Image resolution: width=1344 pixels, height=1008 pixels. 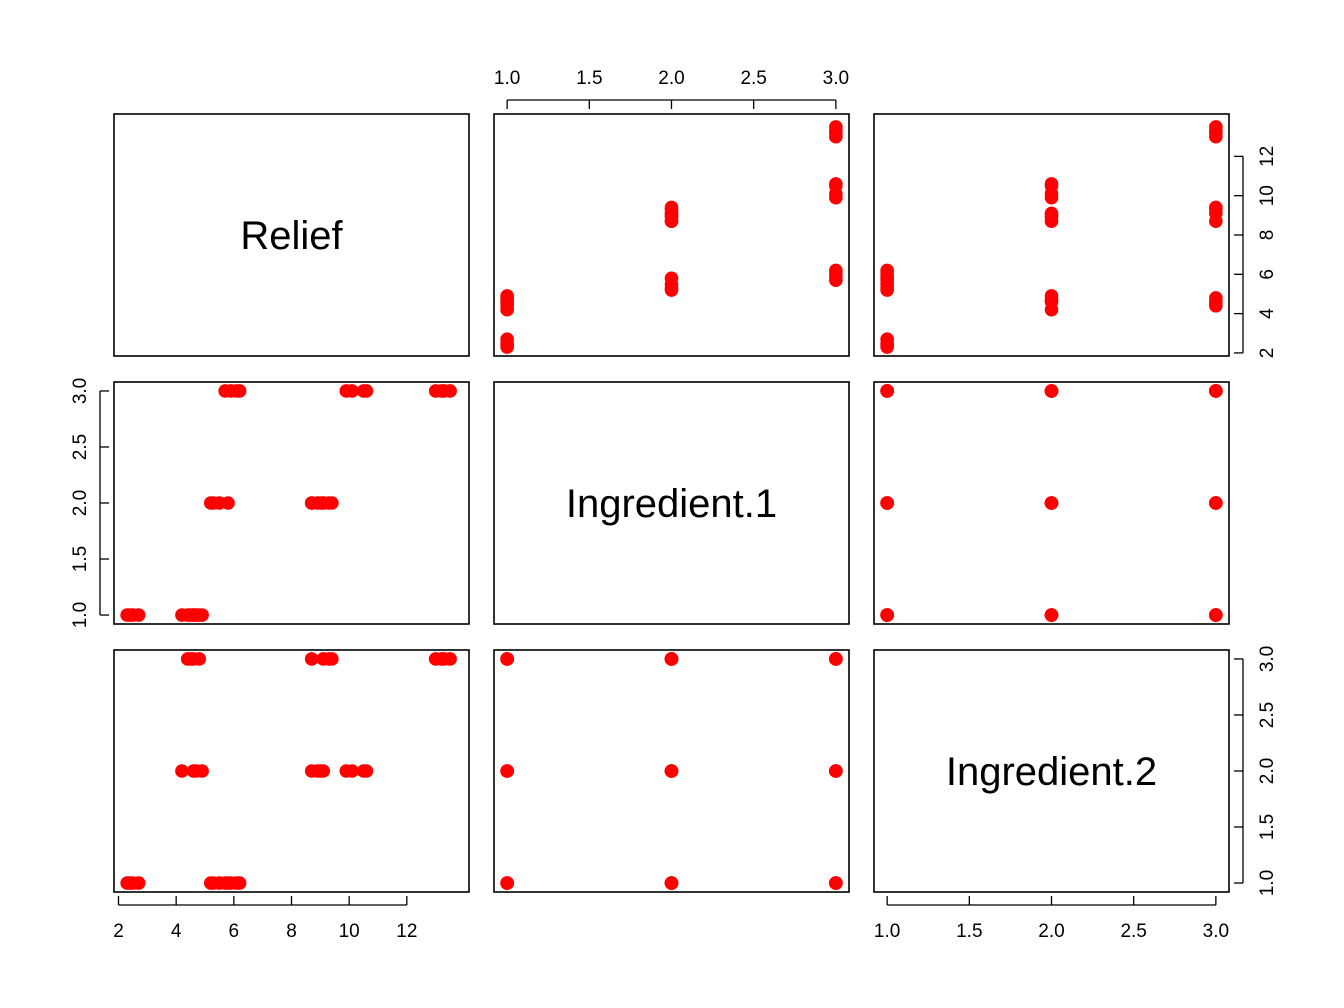 I want to click on panel-r2-c3, so click(x=1051, y=503).